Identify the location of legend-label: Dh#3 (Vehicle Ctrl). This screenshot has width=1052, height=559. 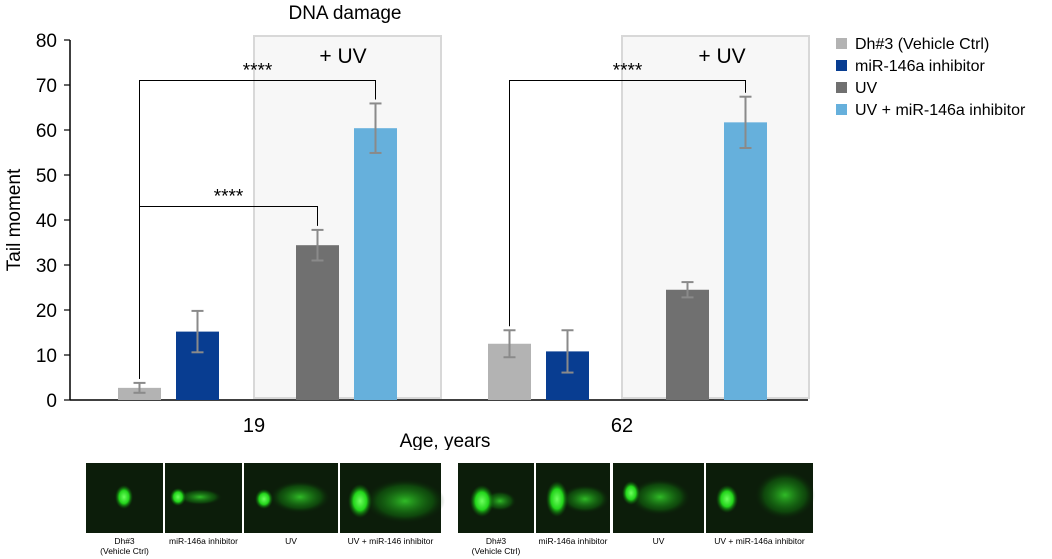
(922, 44).